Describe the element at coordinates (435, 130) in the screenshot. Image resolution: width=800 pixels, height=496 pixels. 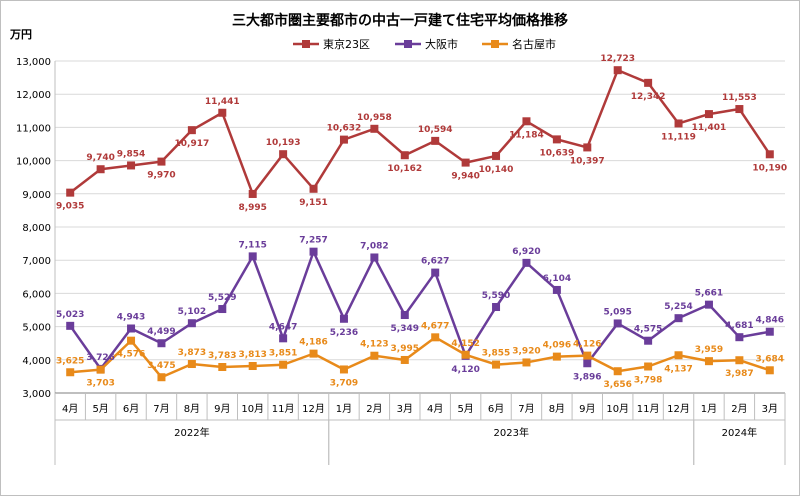
I see `data-label: 10,594` at that location.